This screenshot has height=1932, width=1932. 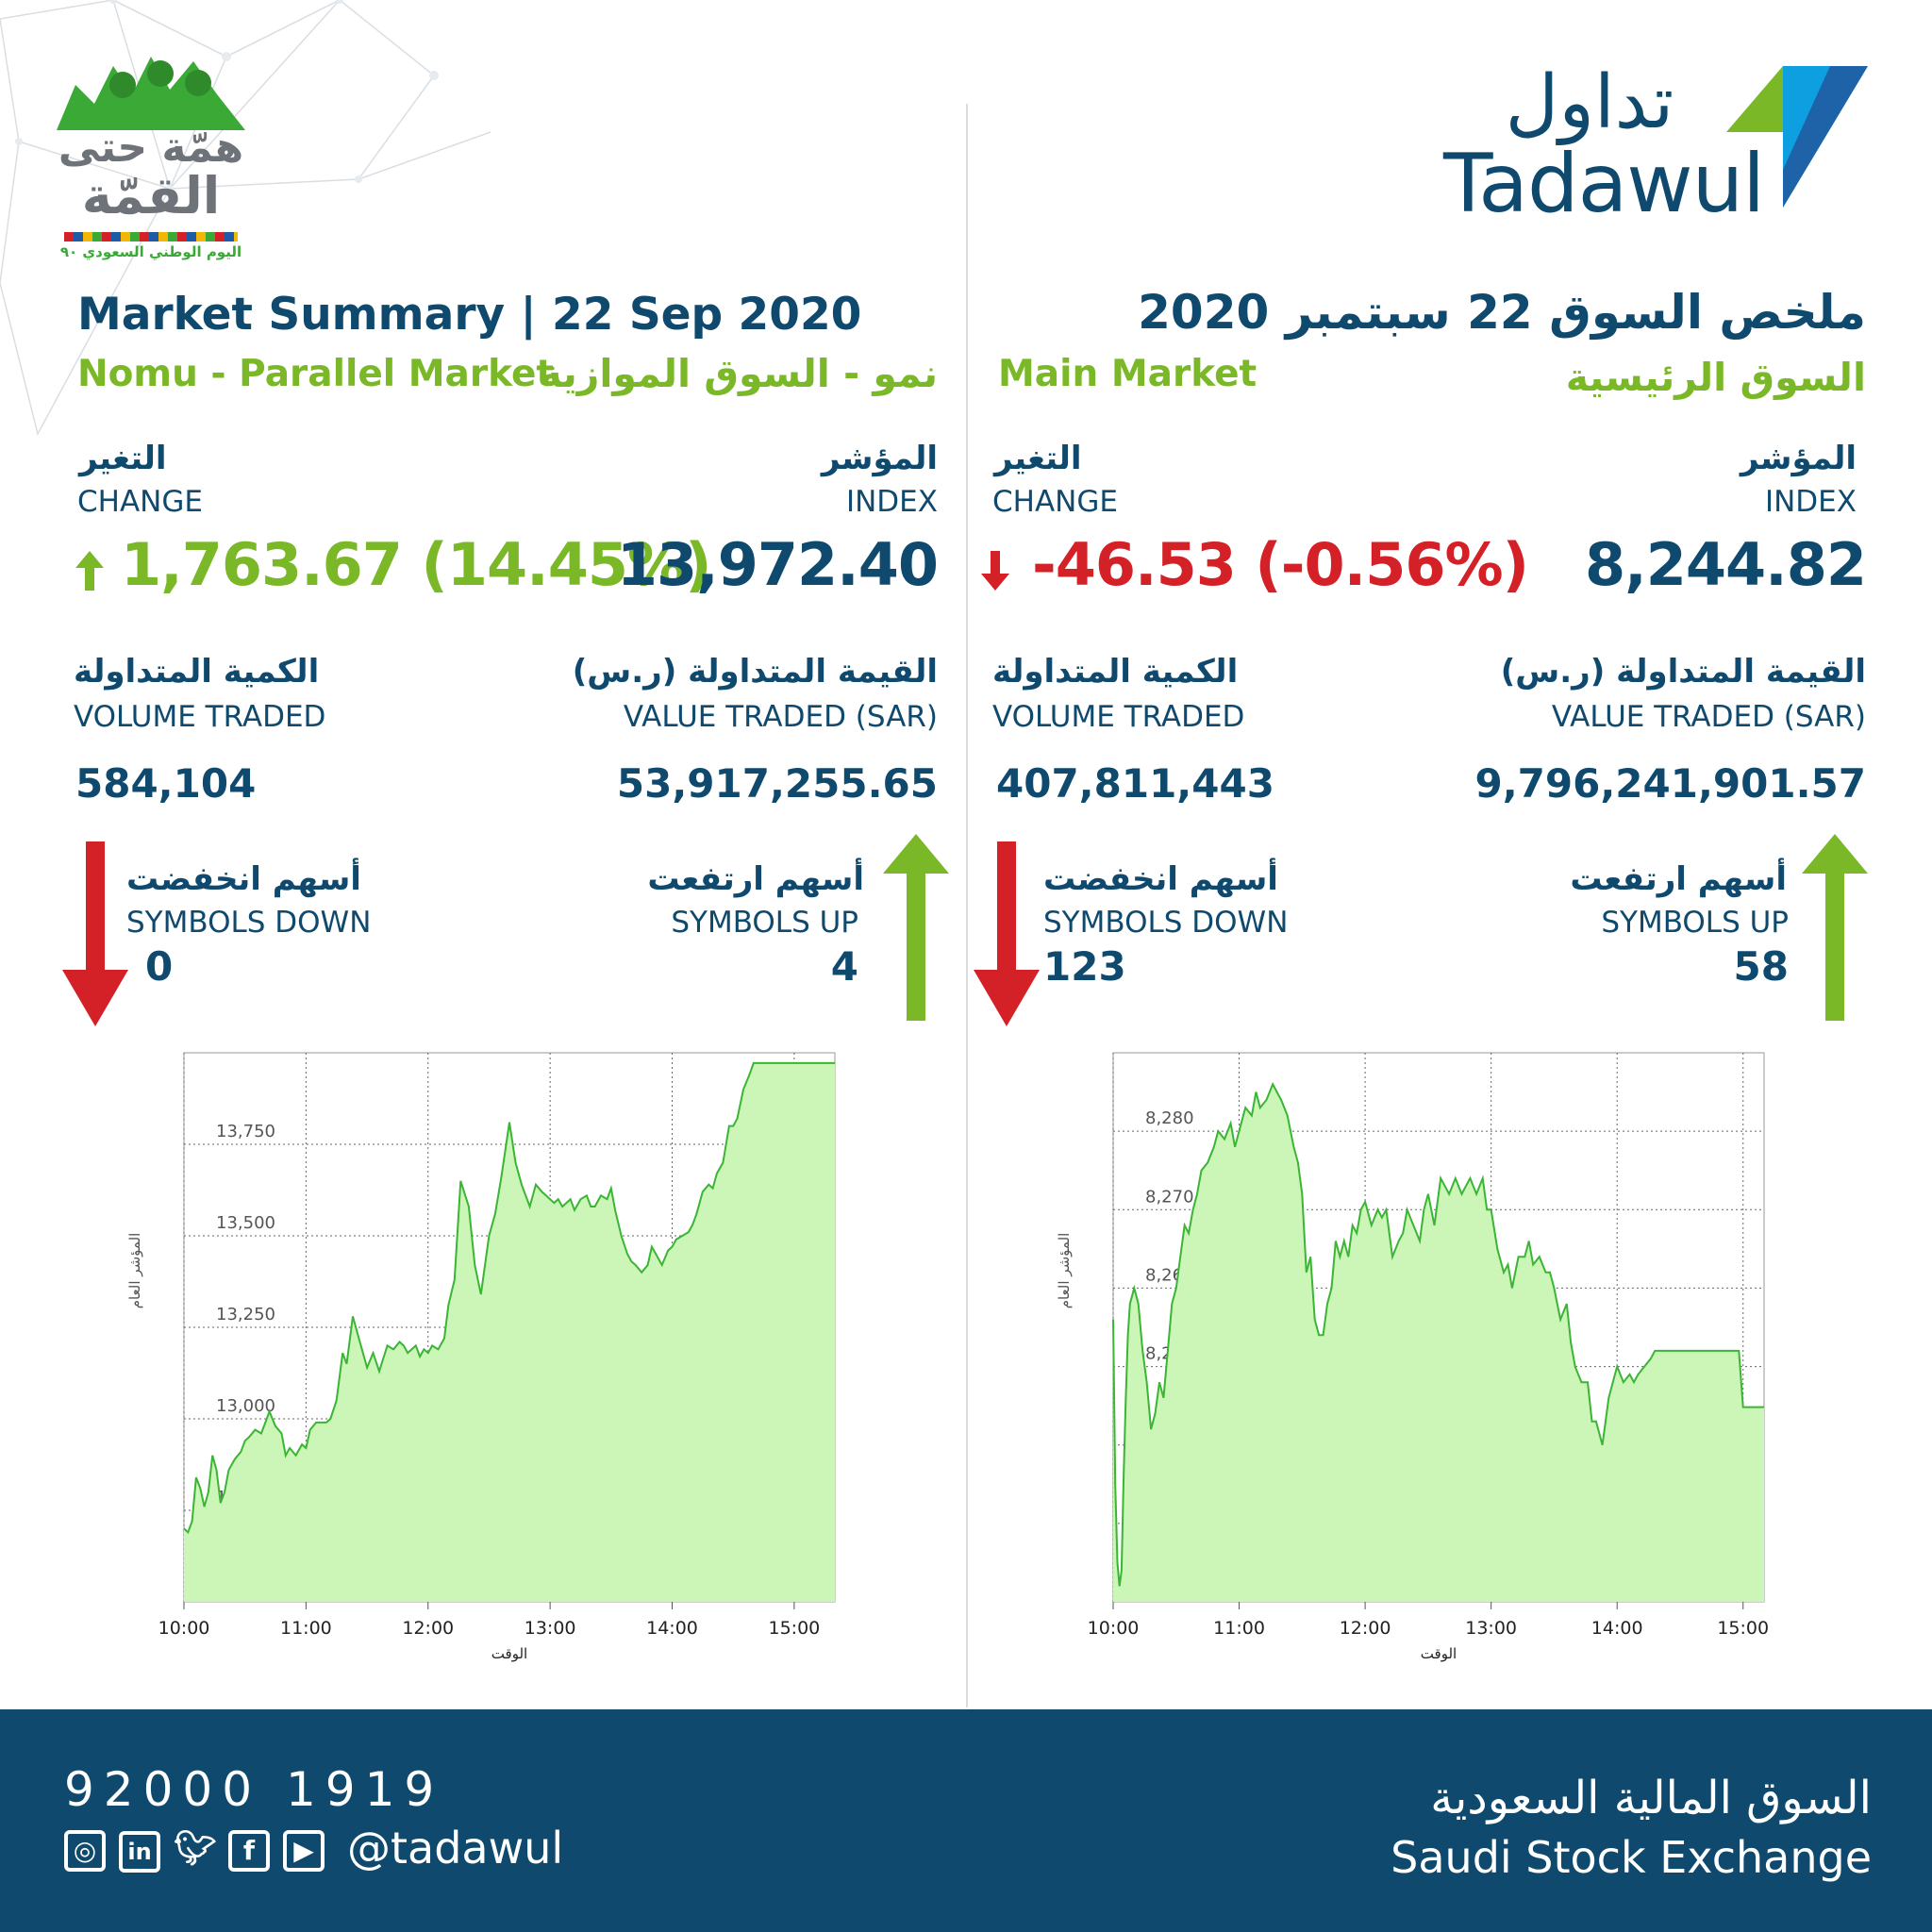 I want to click on footer-bar, so click(x=966, y=1821).